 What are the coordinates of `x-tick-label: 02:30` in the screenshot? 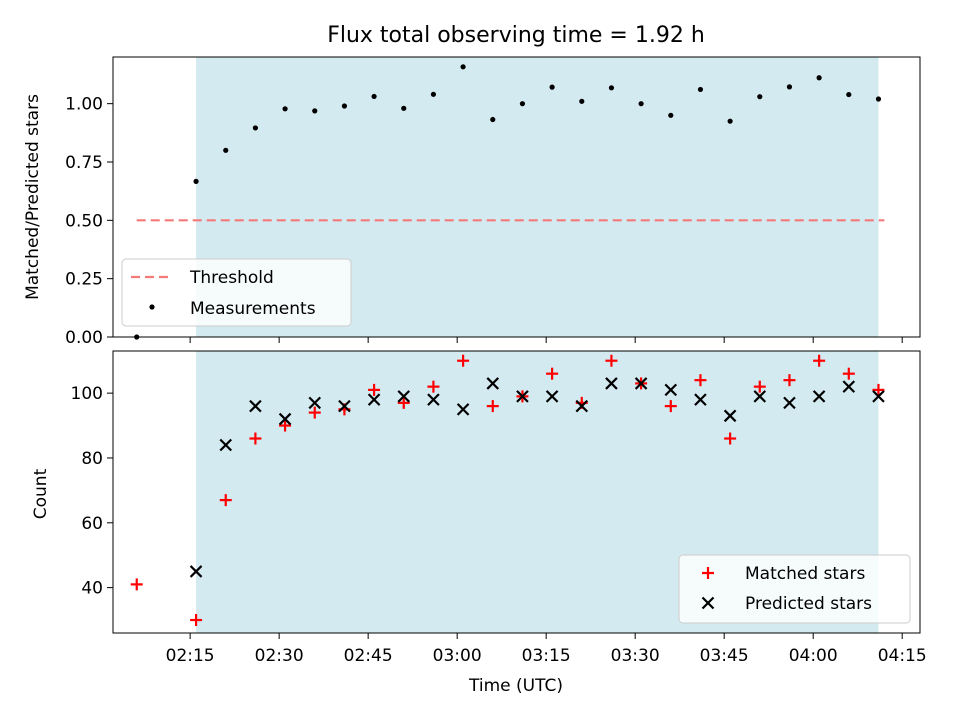 It's located at (279, 656).